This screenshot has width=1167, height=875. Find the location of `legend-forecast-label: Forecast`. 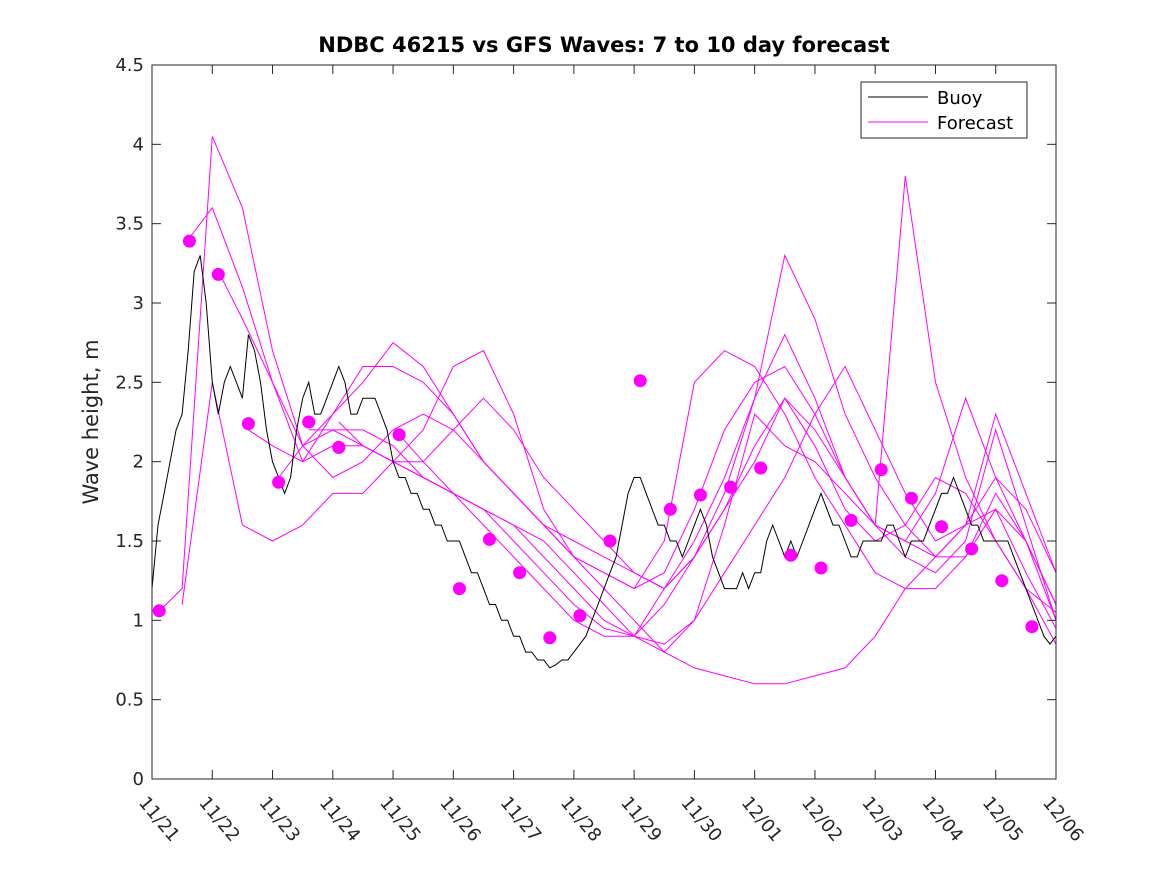

legend-forecast-label: Forecast is located at coordinates (975, 123).